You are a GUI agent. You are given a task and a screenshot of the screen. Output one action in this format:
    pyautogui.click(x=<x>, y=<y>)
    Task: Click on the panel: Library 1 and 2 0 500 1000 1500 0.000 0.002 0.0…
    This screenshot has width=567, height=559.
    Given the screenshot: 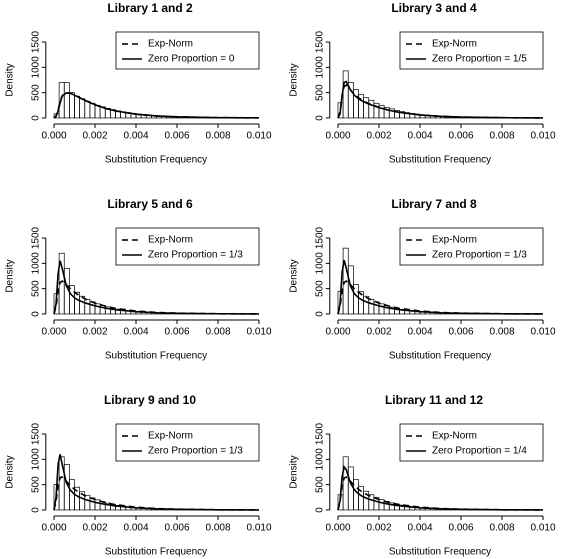 What is the action you would take?
    pyautogui.click(x=138, y=83)
    